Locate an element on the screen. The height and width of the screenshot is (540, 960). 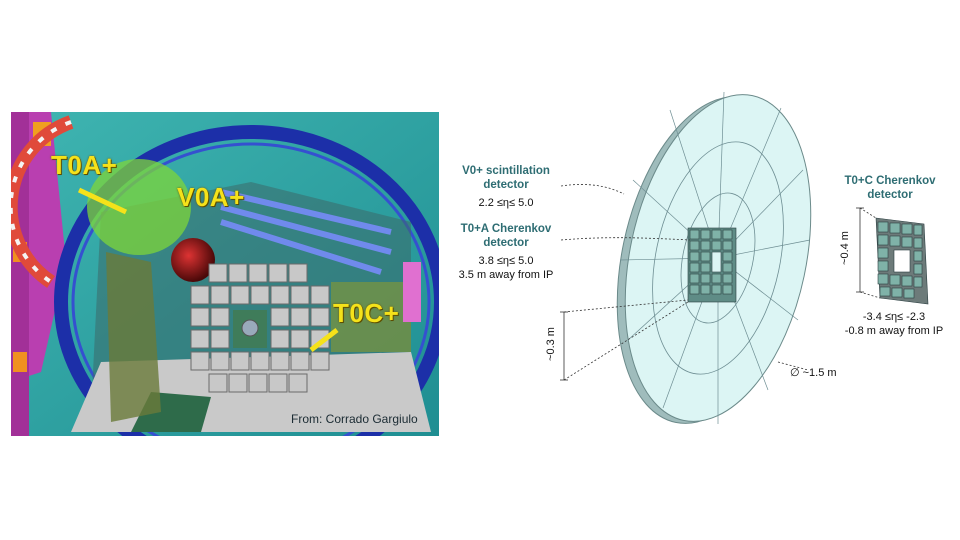
t0c-distance: -0.8 m away from IP is located at coordinates (894, 331).